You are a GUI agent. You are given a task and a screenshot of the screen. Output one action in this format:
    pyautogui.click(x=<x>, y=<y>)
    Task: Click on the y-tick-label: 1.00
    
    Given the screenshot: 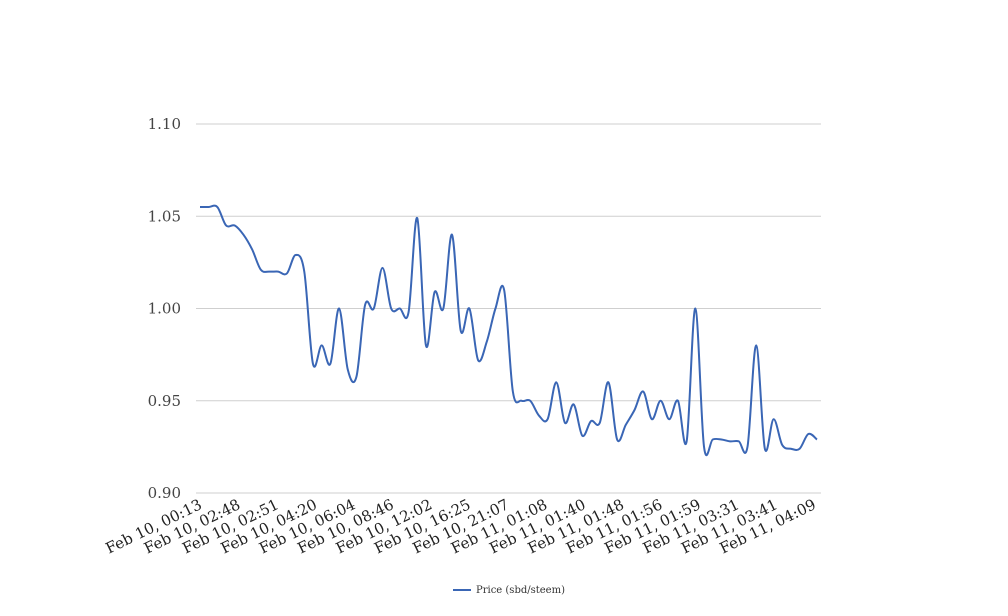 What is the action you would take?
    pyautogui.click(x=164, y=309)
    